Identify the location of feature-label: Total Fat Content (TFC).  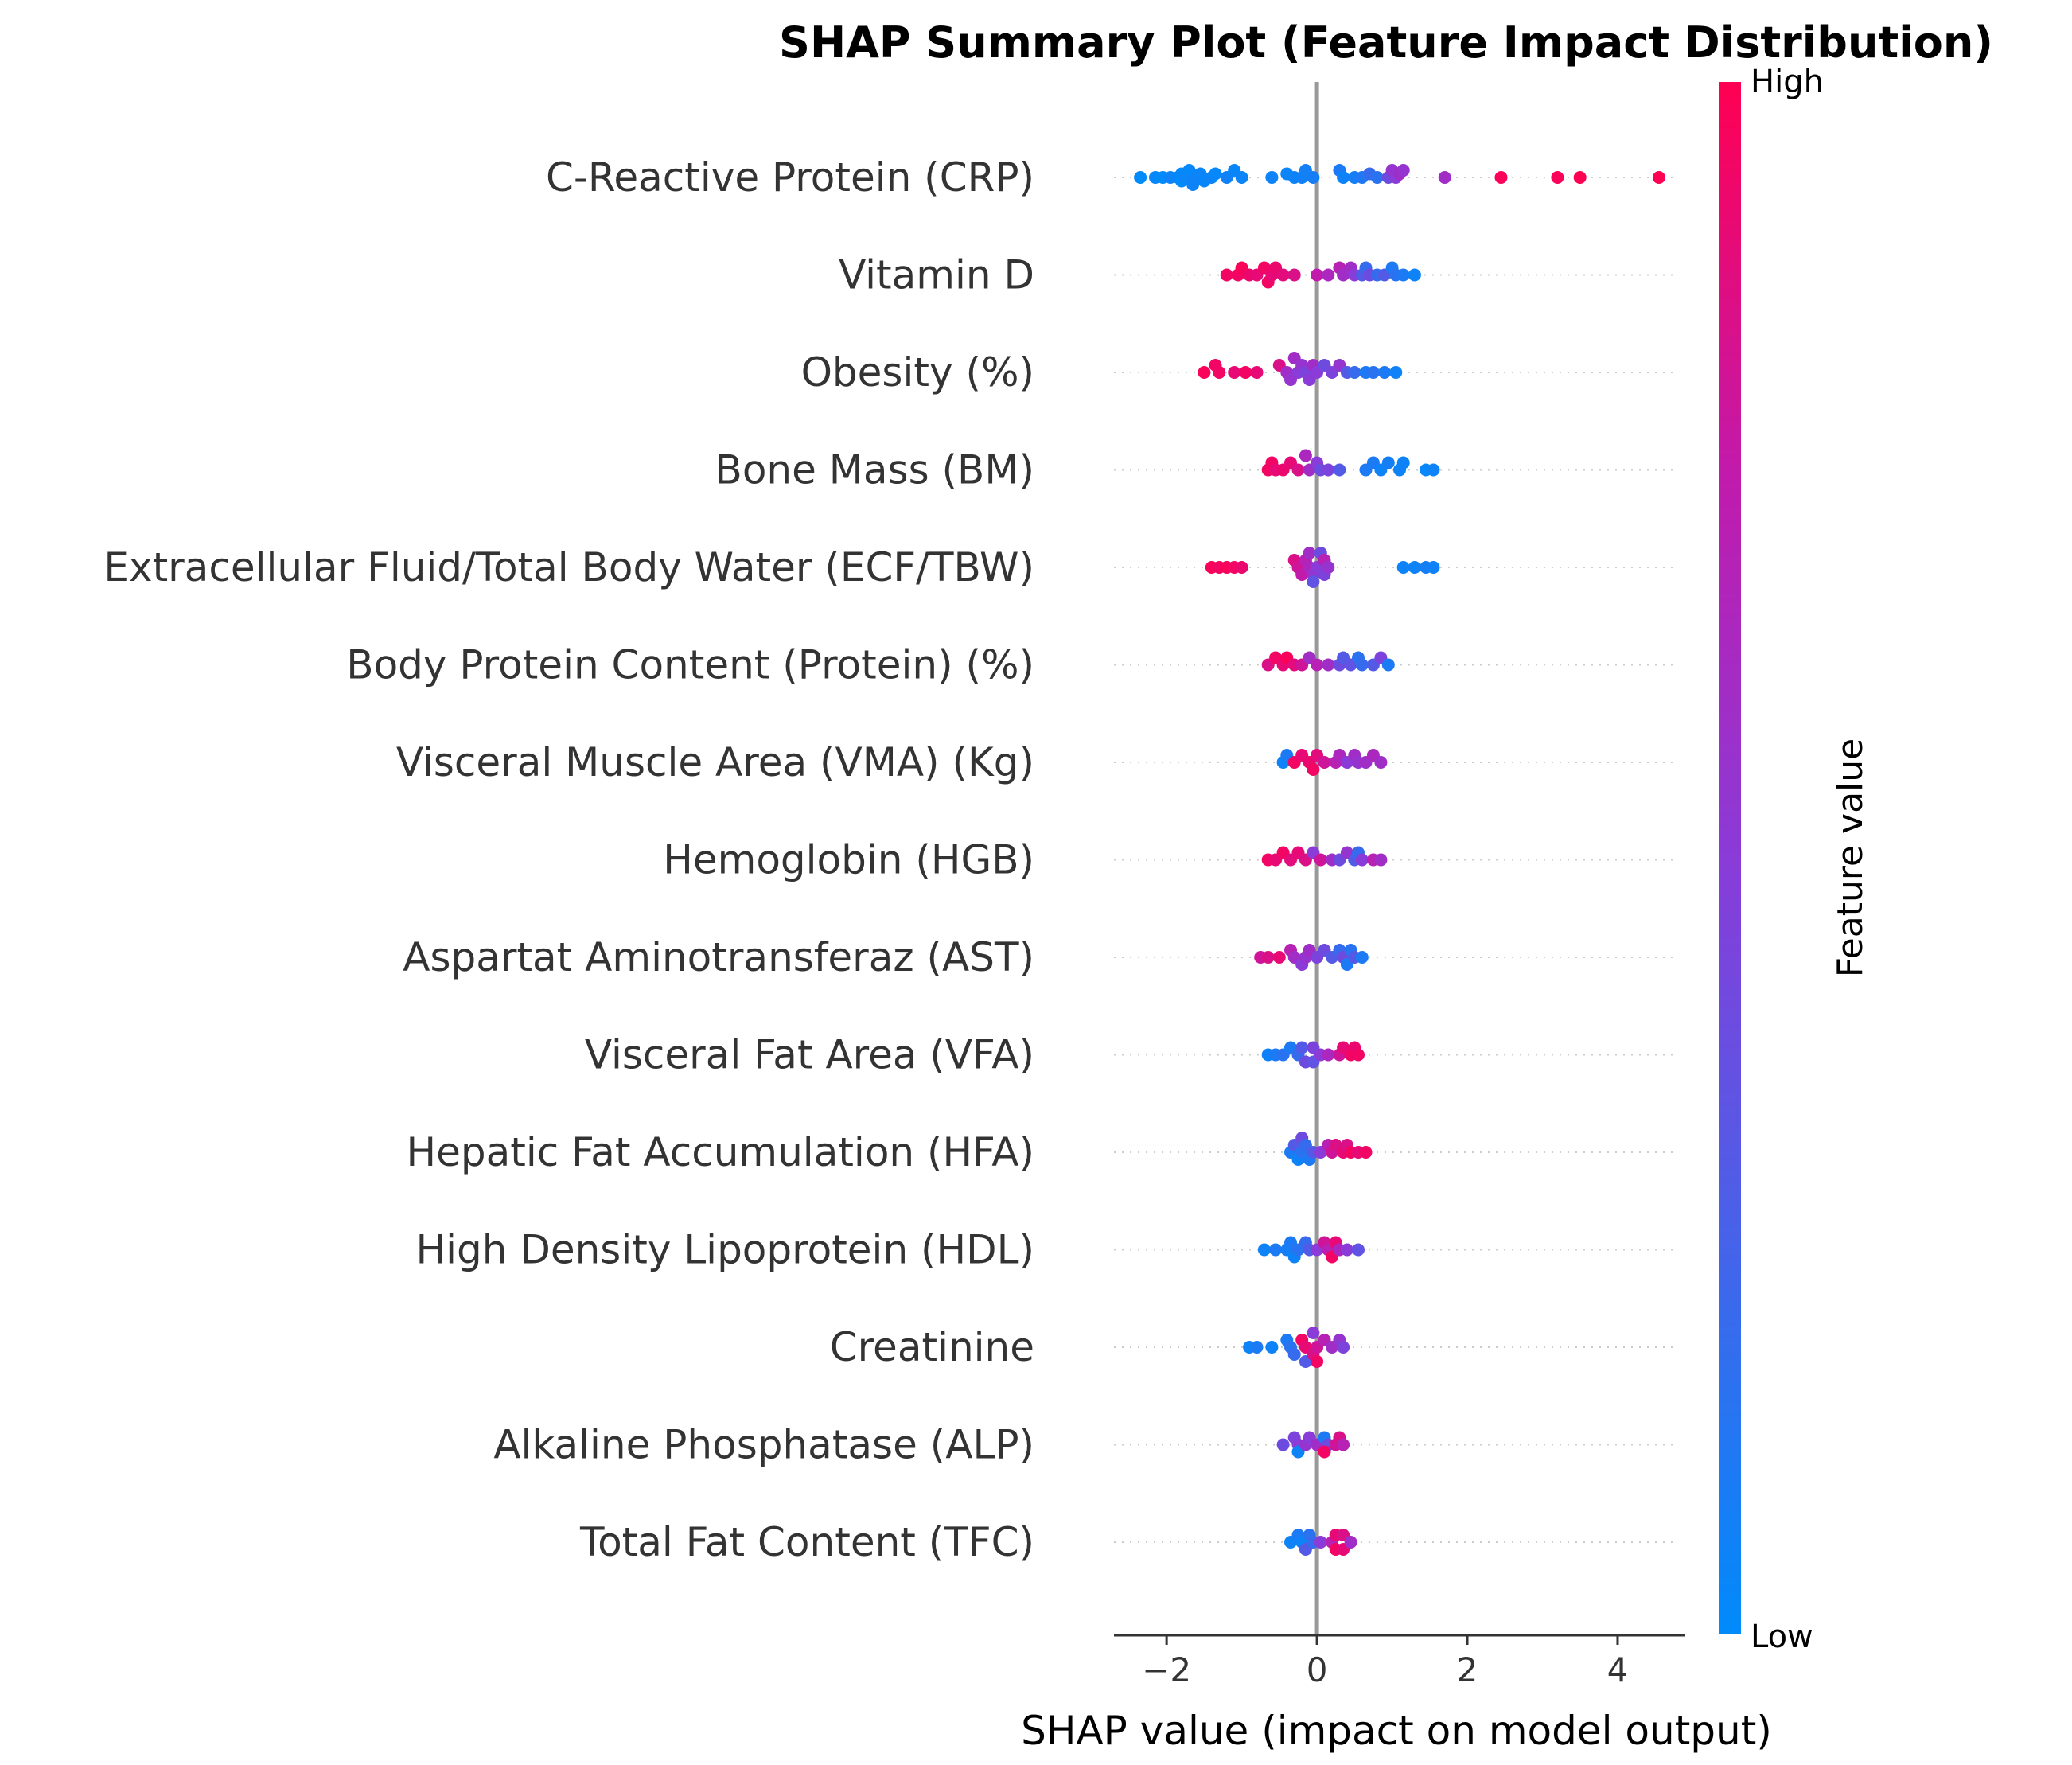
(806, 1542).